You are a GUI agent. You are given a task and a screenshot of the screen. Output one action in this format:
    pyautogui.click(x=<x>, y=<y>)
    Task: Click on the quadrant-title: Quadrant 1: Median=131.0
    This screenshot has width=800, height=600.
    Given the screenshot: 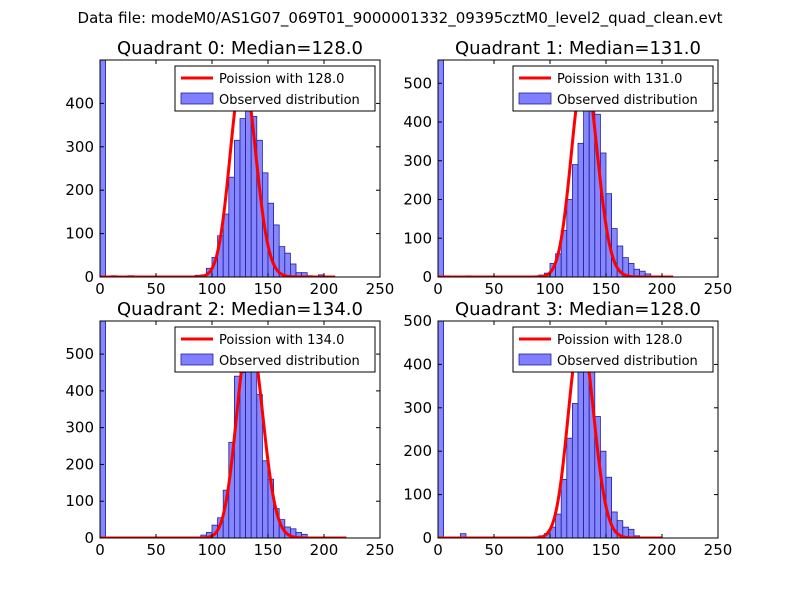 What is the action you would take?
    pyautogui.click(x=578, y=48)
    